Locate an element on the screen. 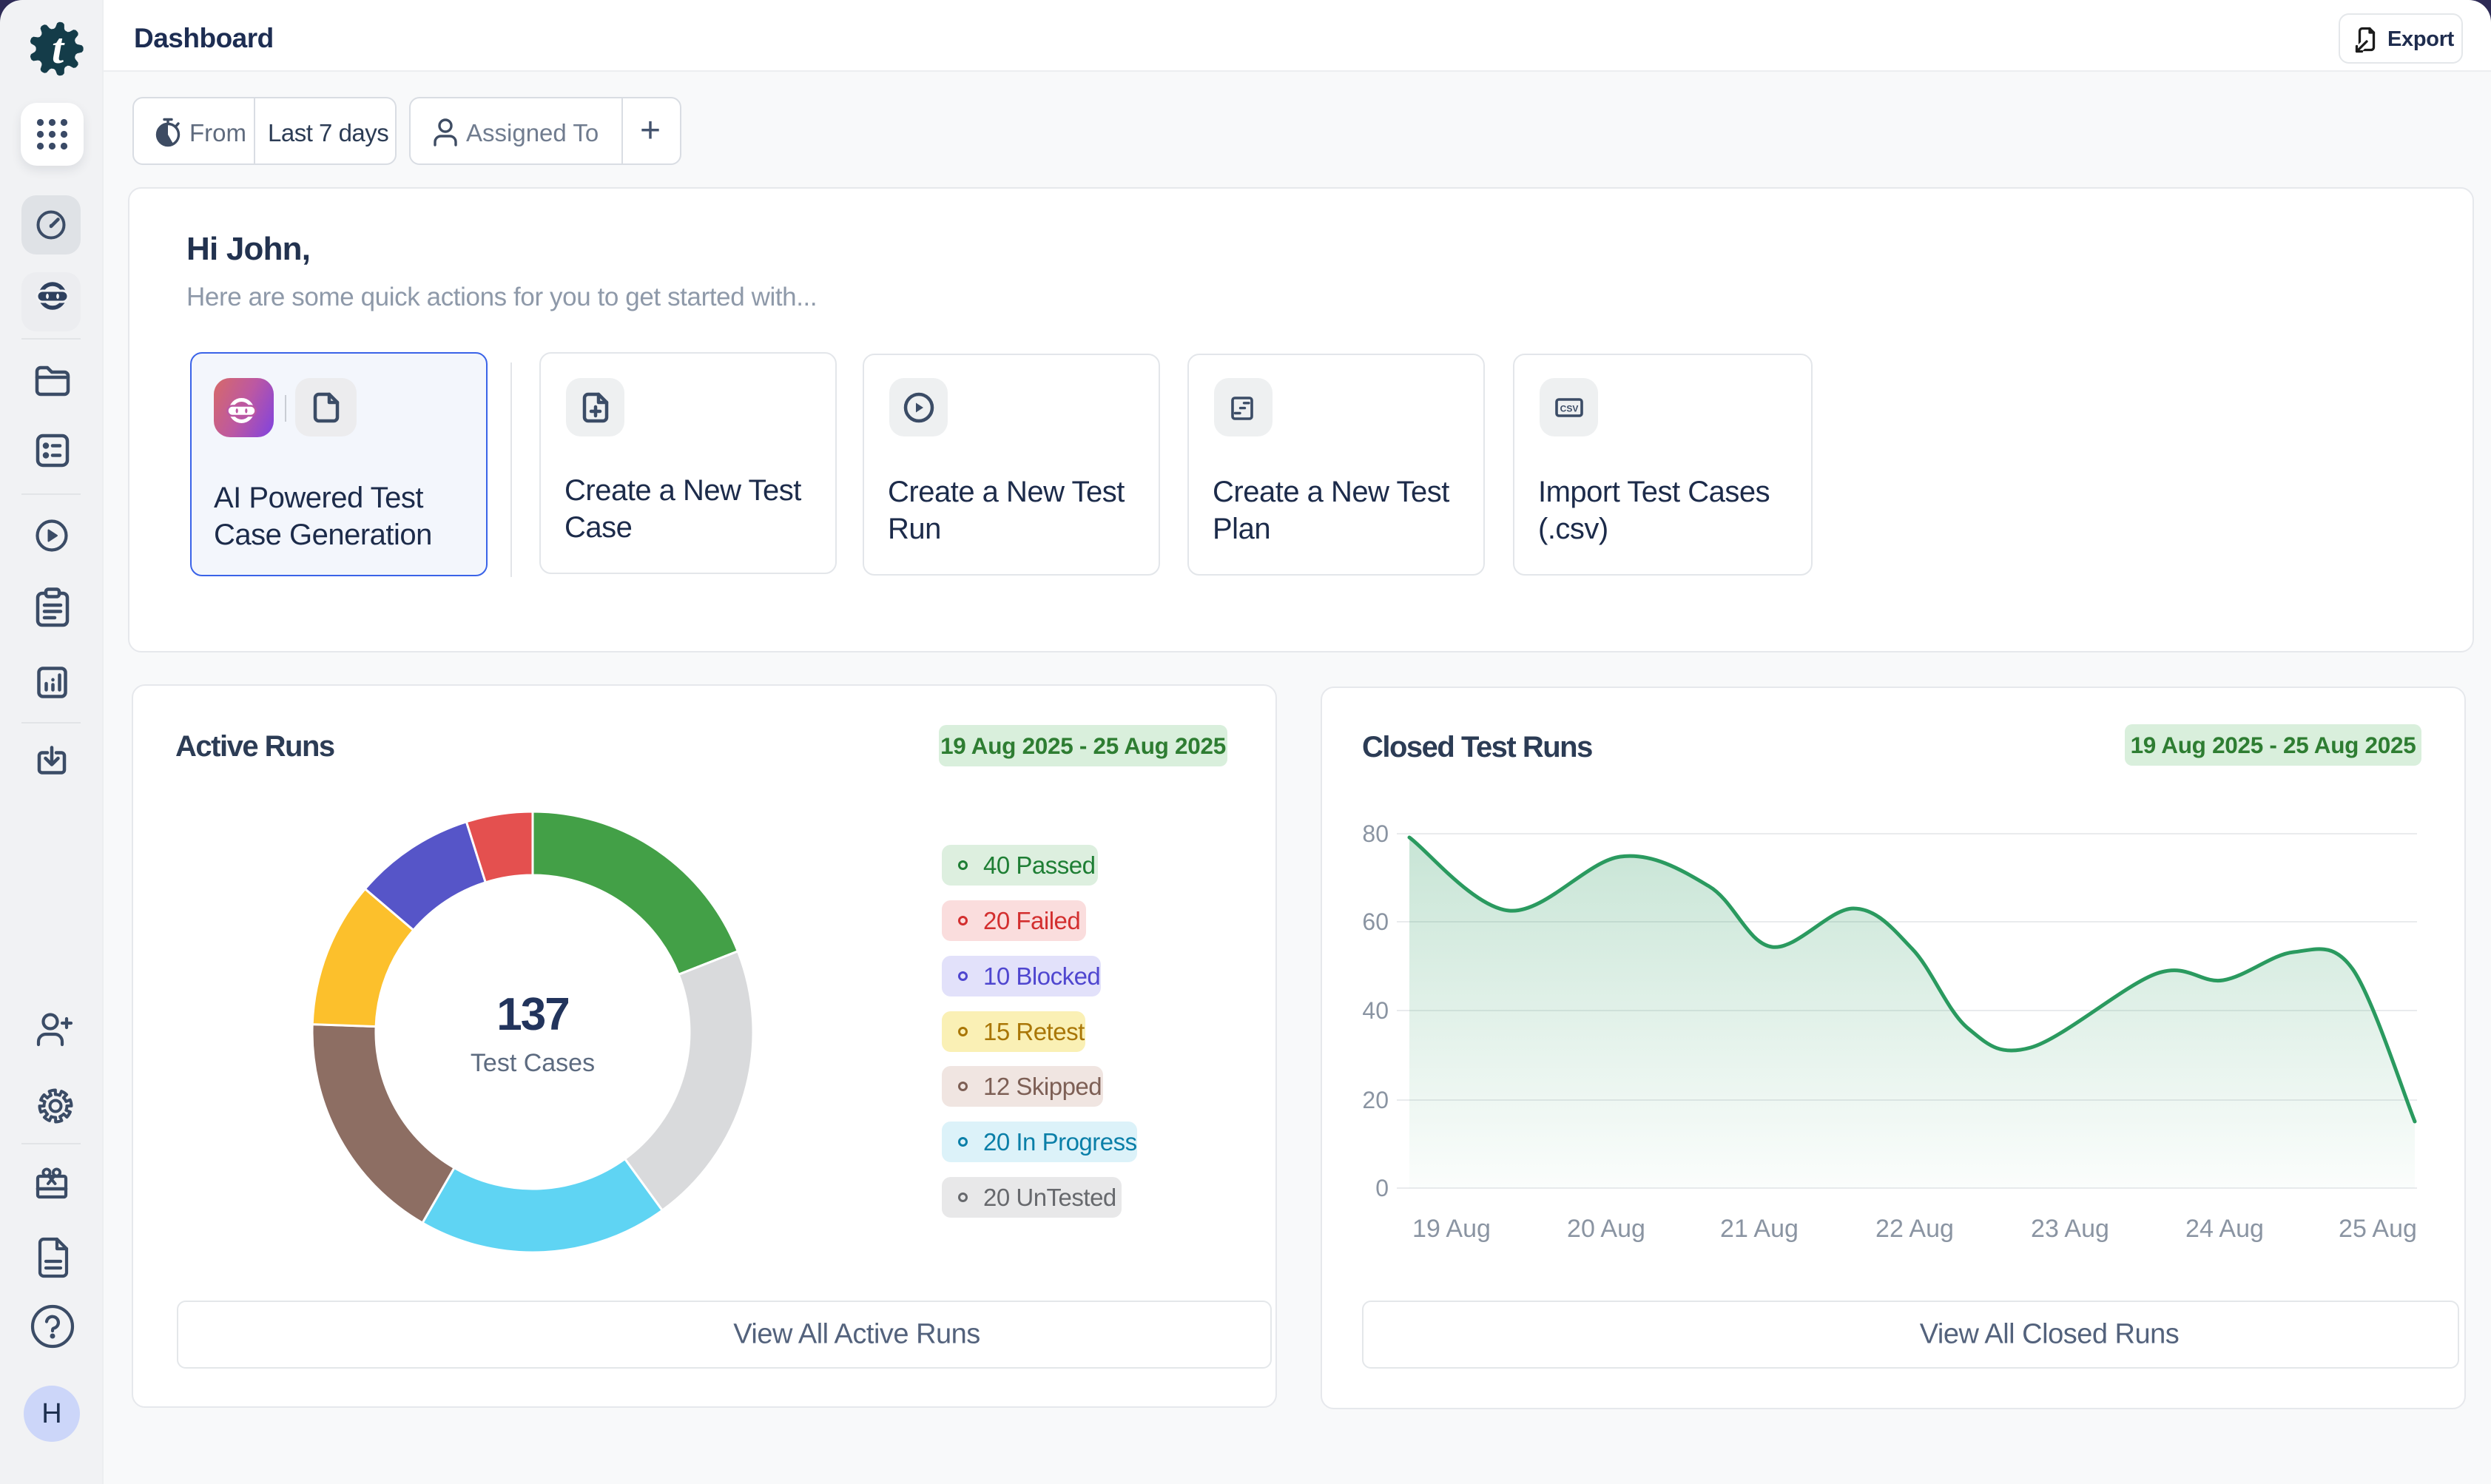 This screenshot has width=2491, height=1484. svg-text: 0 is located at coordinates (1382, 1188).